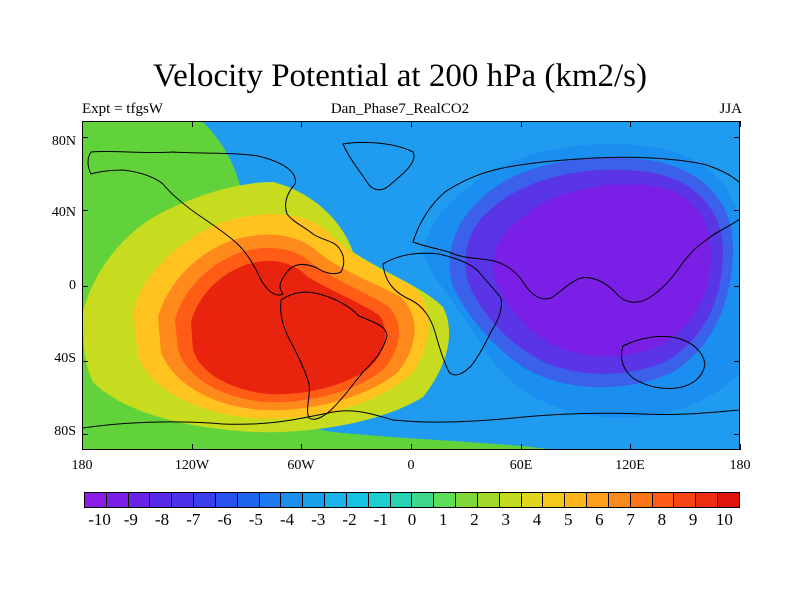  What do you see at coordinates (301, 465) in the screenshot?
I see `lon-label-60w: 60W` at bounding box center [301, 465].